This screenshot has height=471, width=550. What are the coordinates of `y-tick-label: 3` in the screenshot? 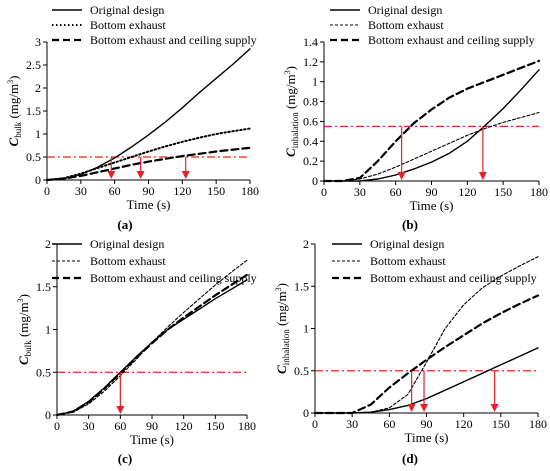 It's located at (38, 42).